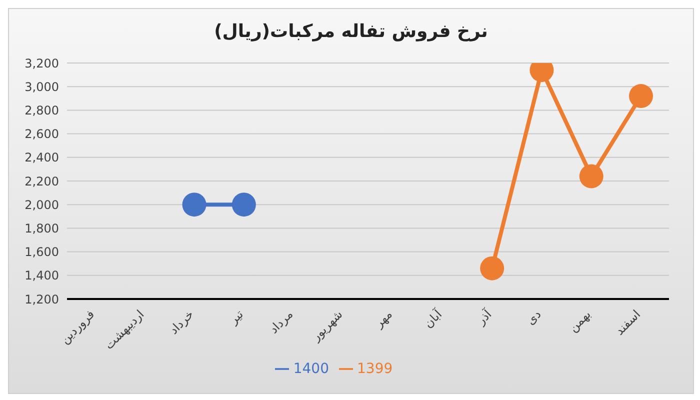 The image size is (700, 400). Describe the element at coordinates (41, 110) in the screenshot. I see `y-tick-label: 2,800` at that location.